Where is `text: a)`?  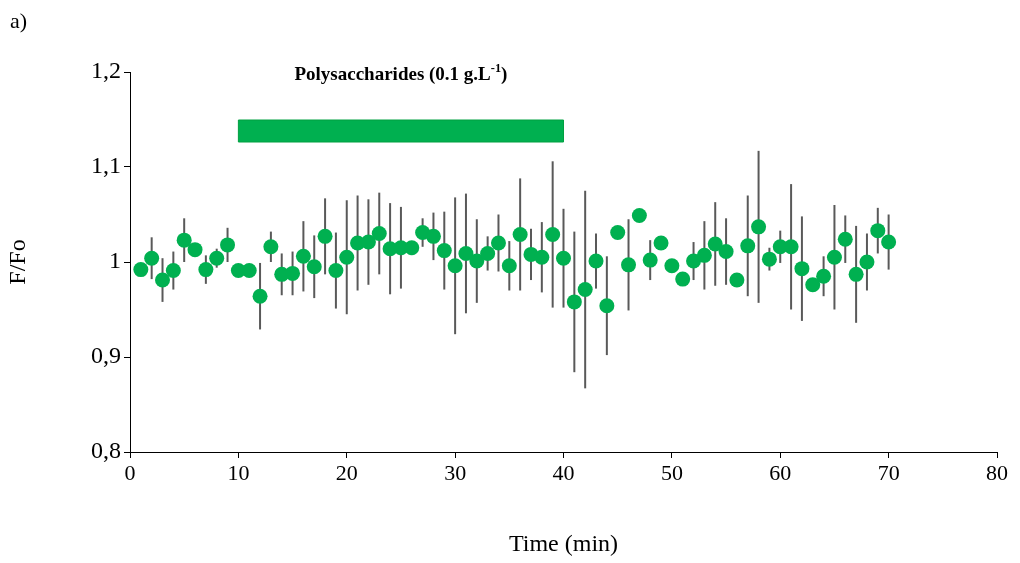
text: a) is located at coordinates (19, 20).